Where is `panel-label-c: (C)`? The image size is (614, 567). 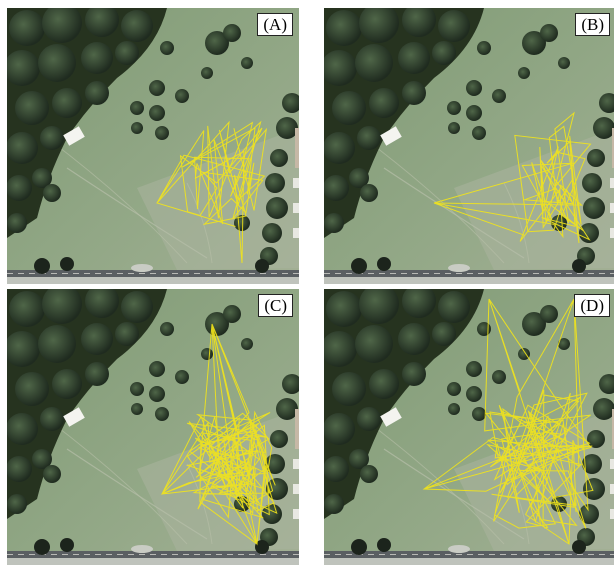
panel-label-c: (C) is located at coordinates (275, 305).